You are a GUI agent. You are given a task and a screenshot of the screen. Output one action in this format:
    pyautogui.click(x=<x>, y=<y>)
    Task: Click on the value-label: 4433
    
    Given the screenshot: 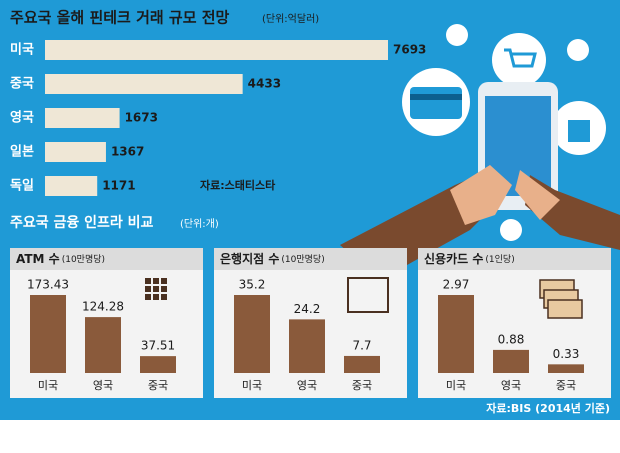 What is the action you would take?
    pyautogui.click(x=264, y=84)
    